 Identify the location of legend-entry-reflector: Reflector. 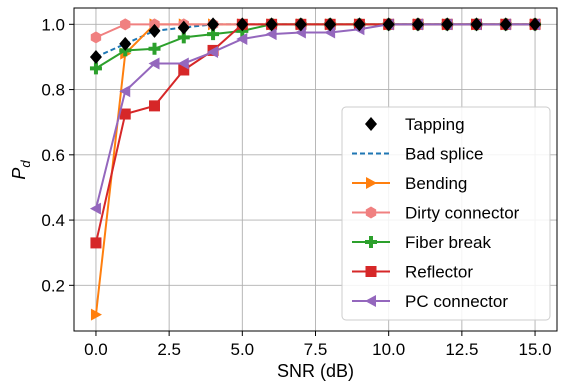
(412, 272).